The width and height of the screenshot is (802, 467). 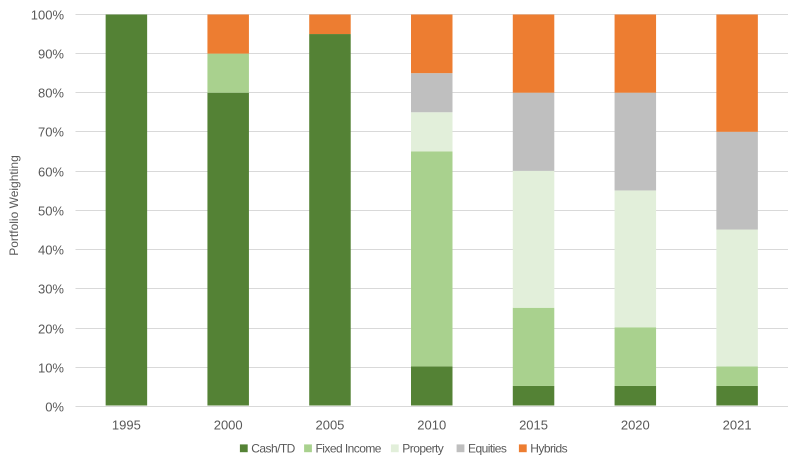 What do you see at coordinates (548, 448) in the screenshot?
I see `svg-text: Hybrids` at bounding box center [548, 448].